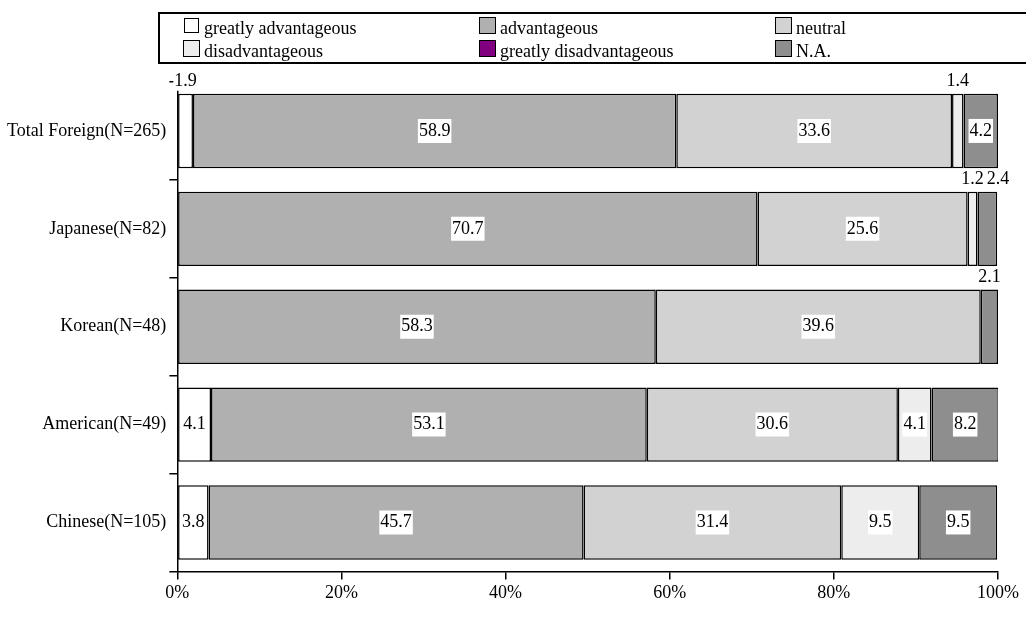  I want to click on x-tick-label: 0%, so click(177, 591).